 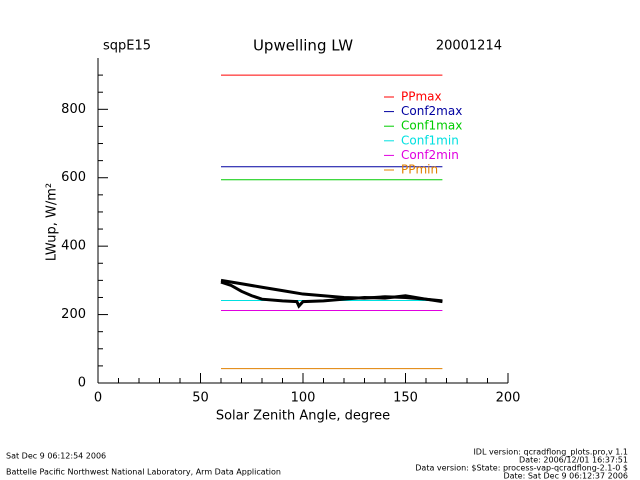 What do you see at coordinates (73, 314) in the screenshot?
I see `y-tick-label: 200` at bounding box center [73, 314].